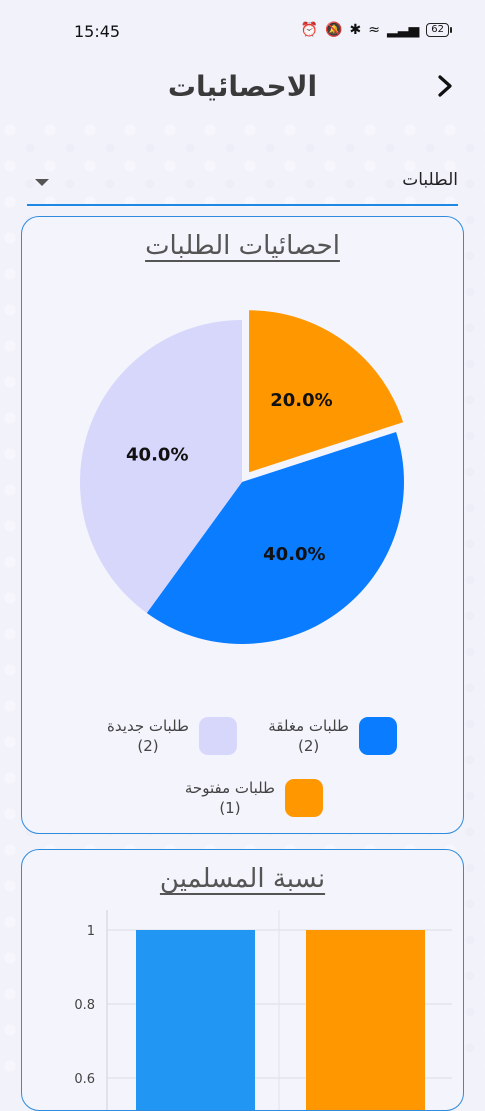 This screenshot has height=1111, width=485. I want to click on legend-item-new: طلبات جديدة (2), so click(172, 736).